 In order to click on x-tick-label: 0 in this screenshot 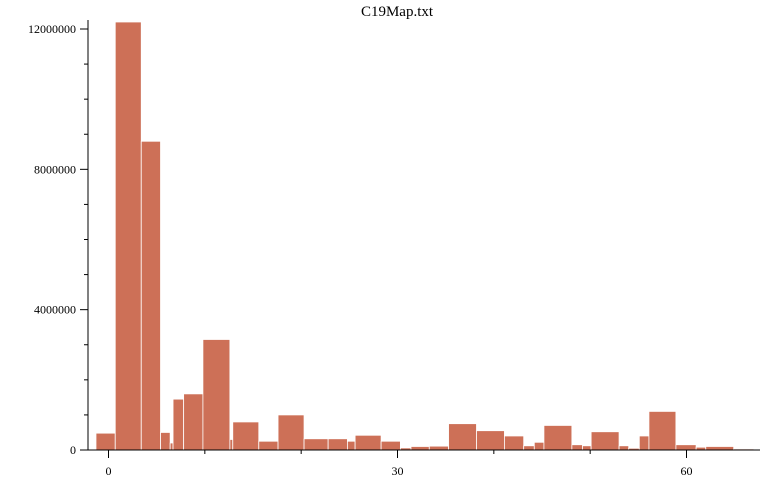, I will do `click(109, 471)`.